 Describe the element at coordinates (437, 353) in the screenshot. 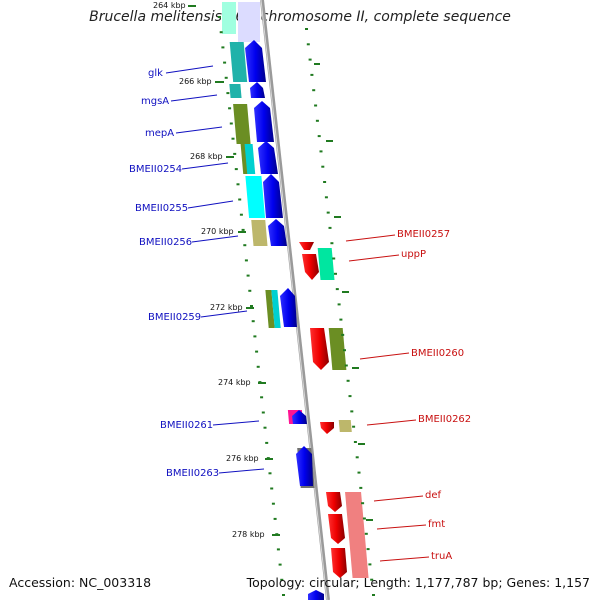

I see `gene-label-BMEII0260: BMEII0260` at that location.